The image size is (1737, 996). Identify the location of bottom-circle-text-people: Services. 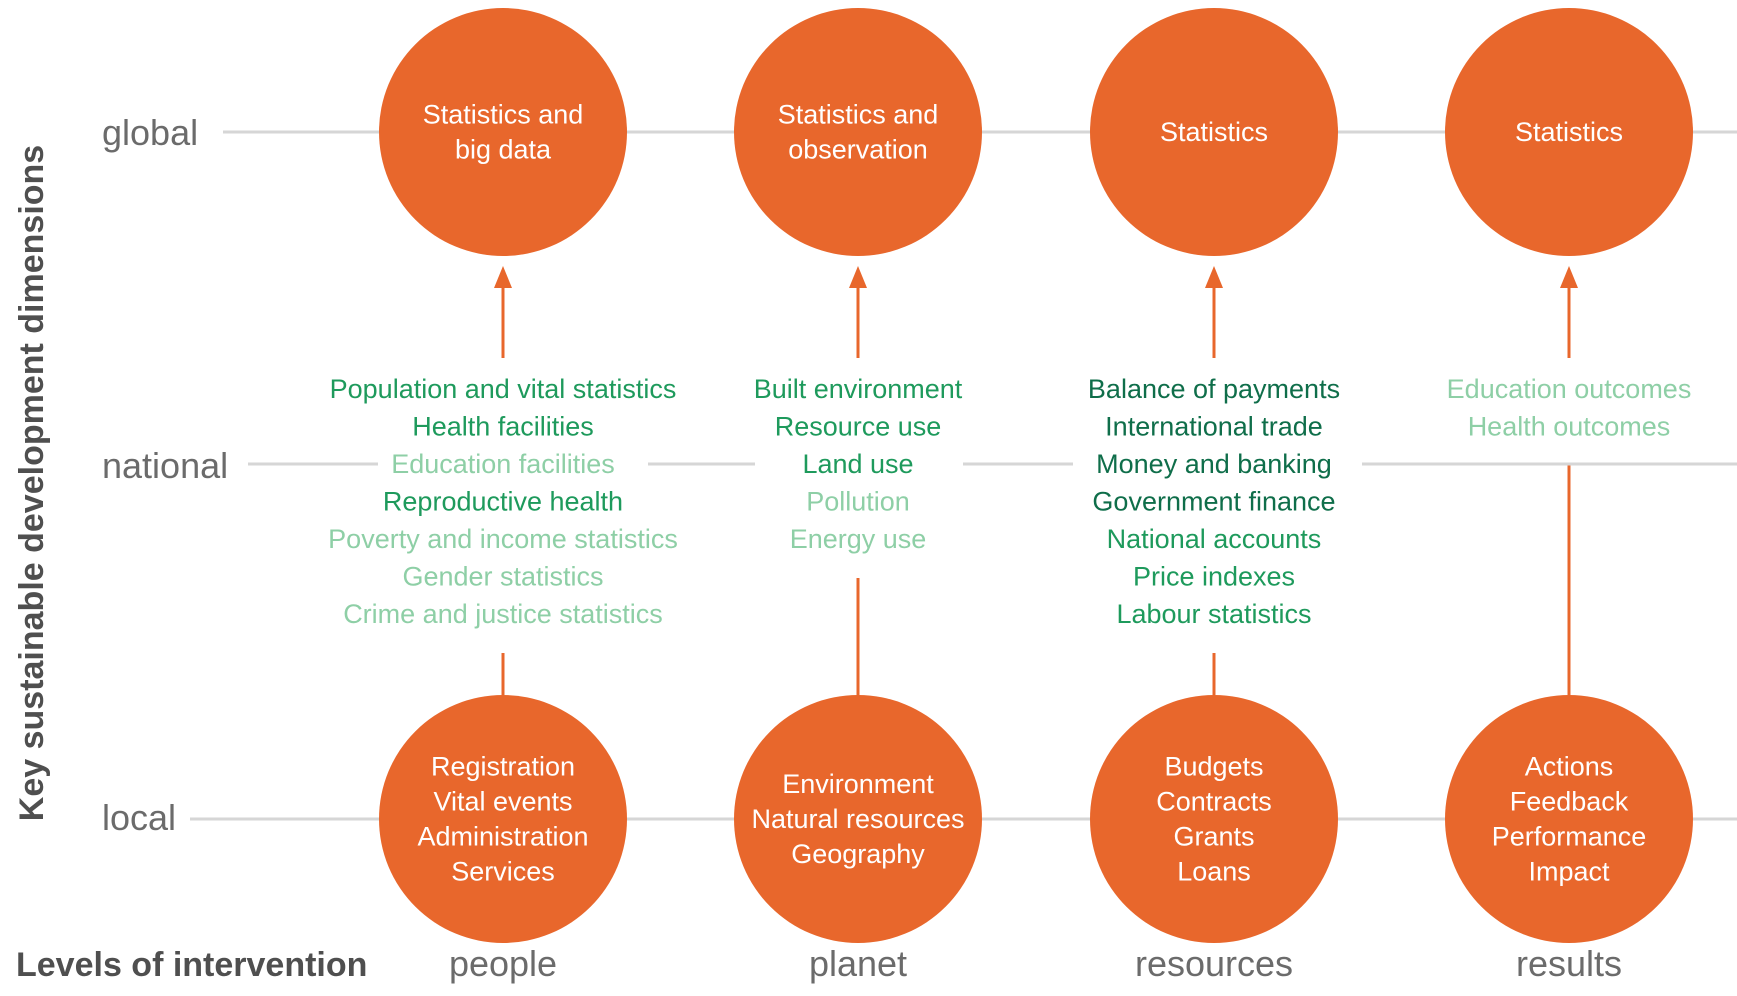
(503, 872).